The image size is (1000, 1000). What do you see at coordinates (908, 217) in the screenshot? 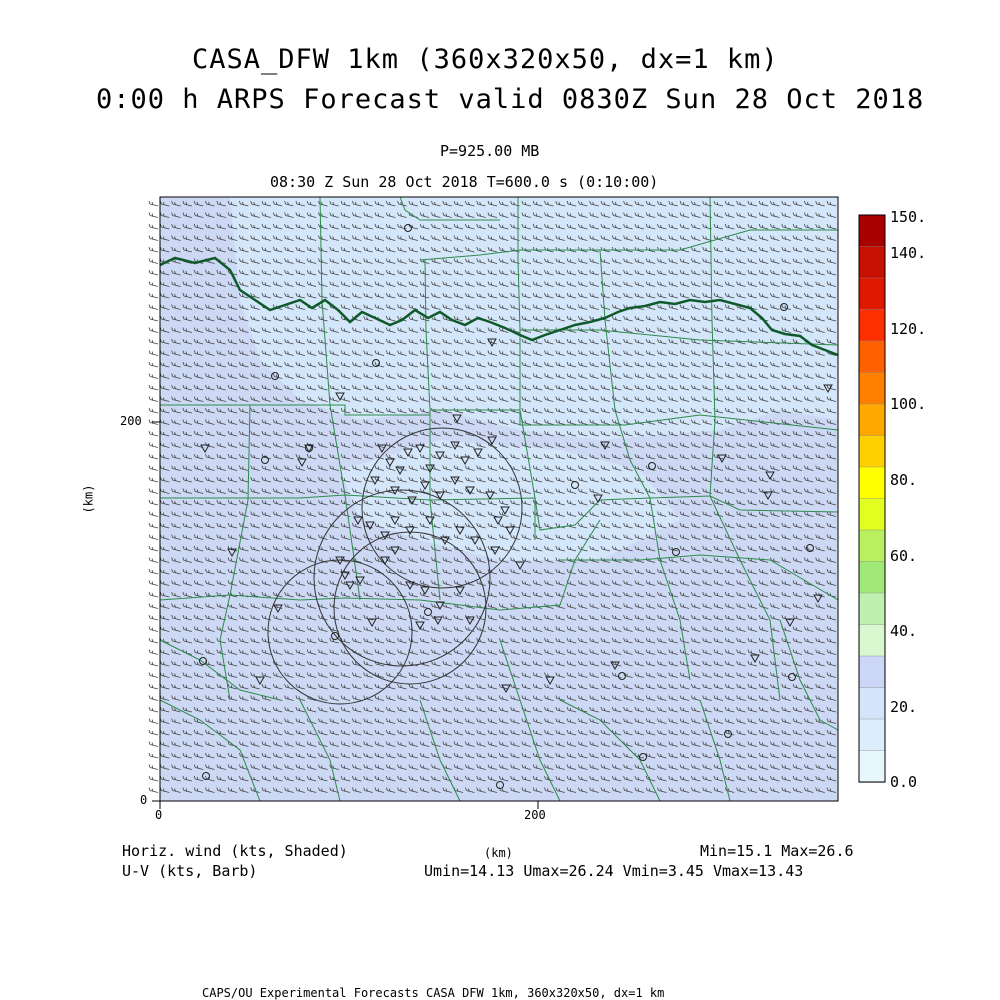
I see `colorbar-label: 150.` at bounding box center [908, 217].